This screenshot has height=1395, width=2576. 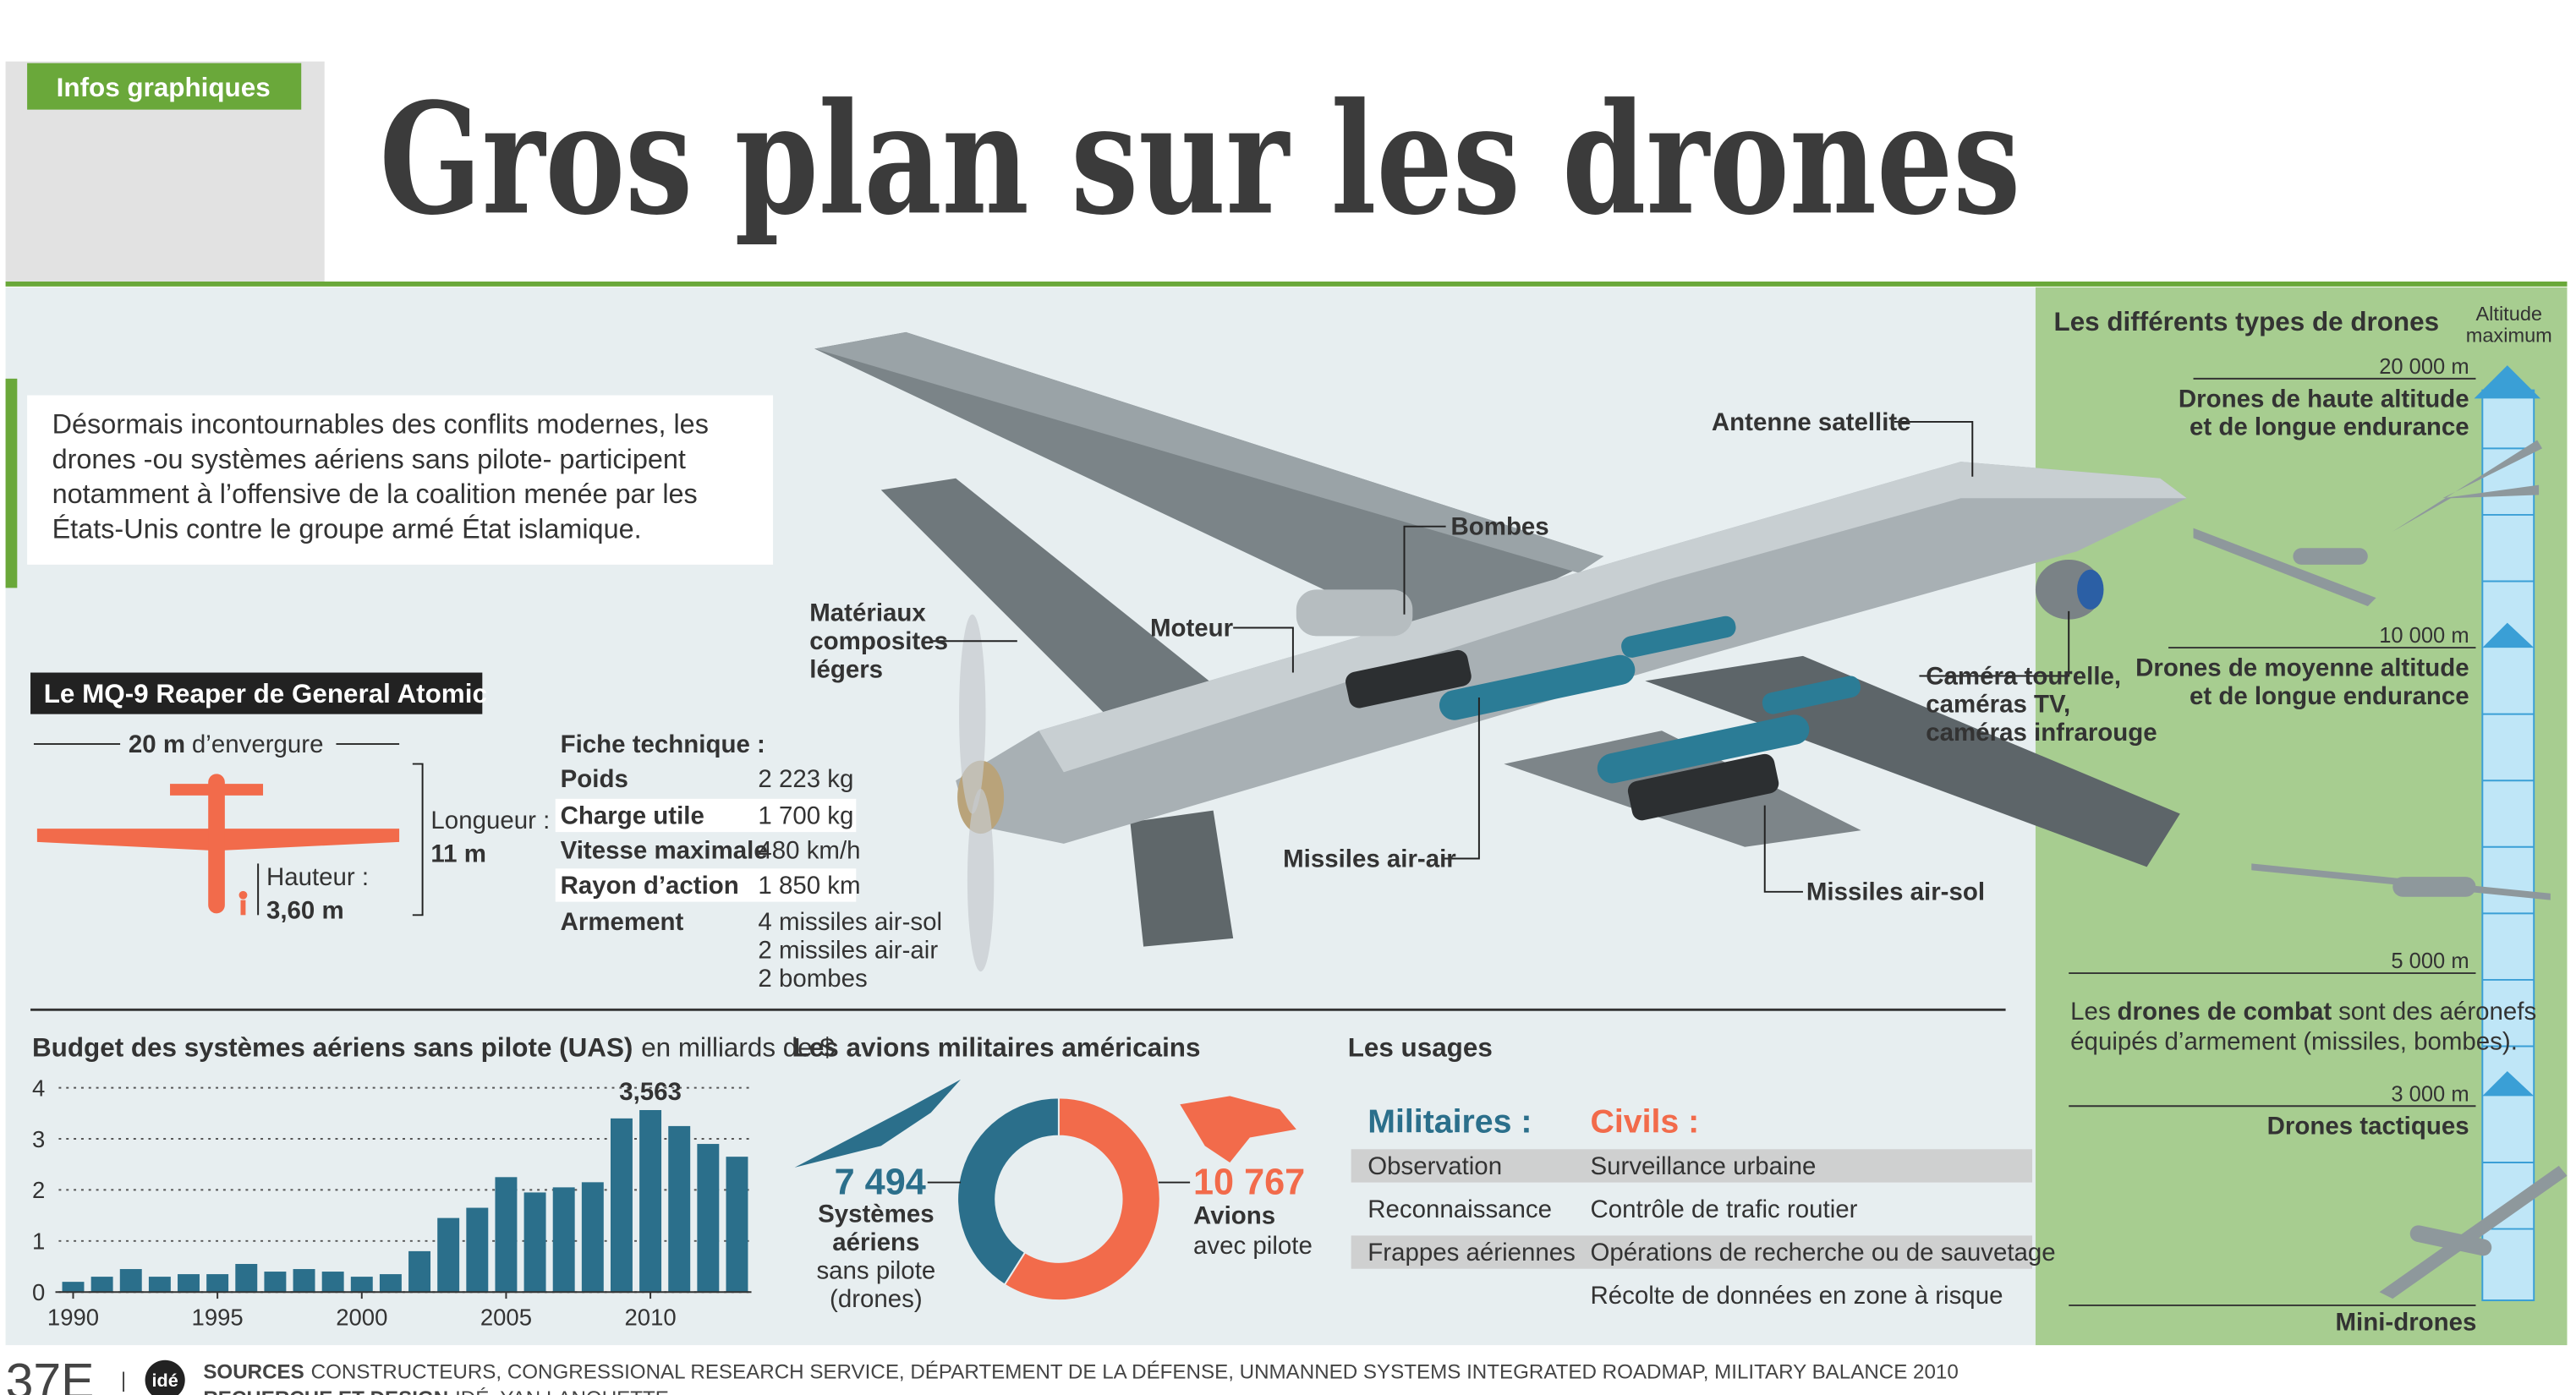 What do you see at coordinates (2090, 1012) in the screenshot?
I see `type-label-part: Les` at bounding box center [2090, 1012].